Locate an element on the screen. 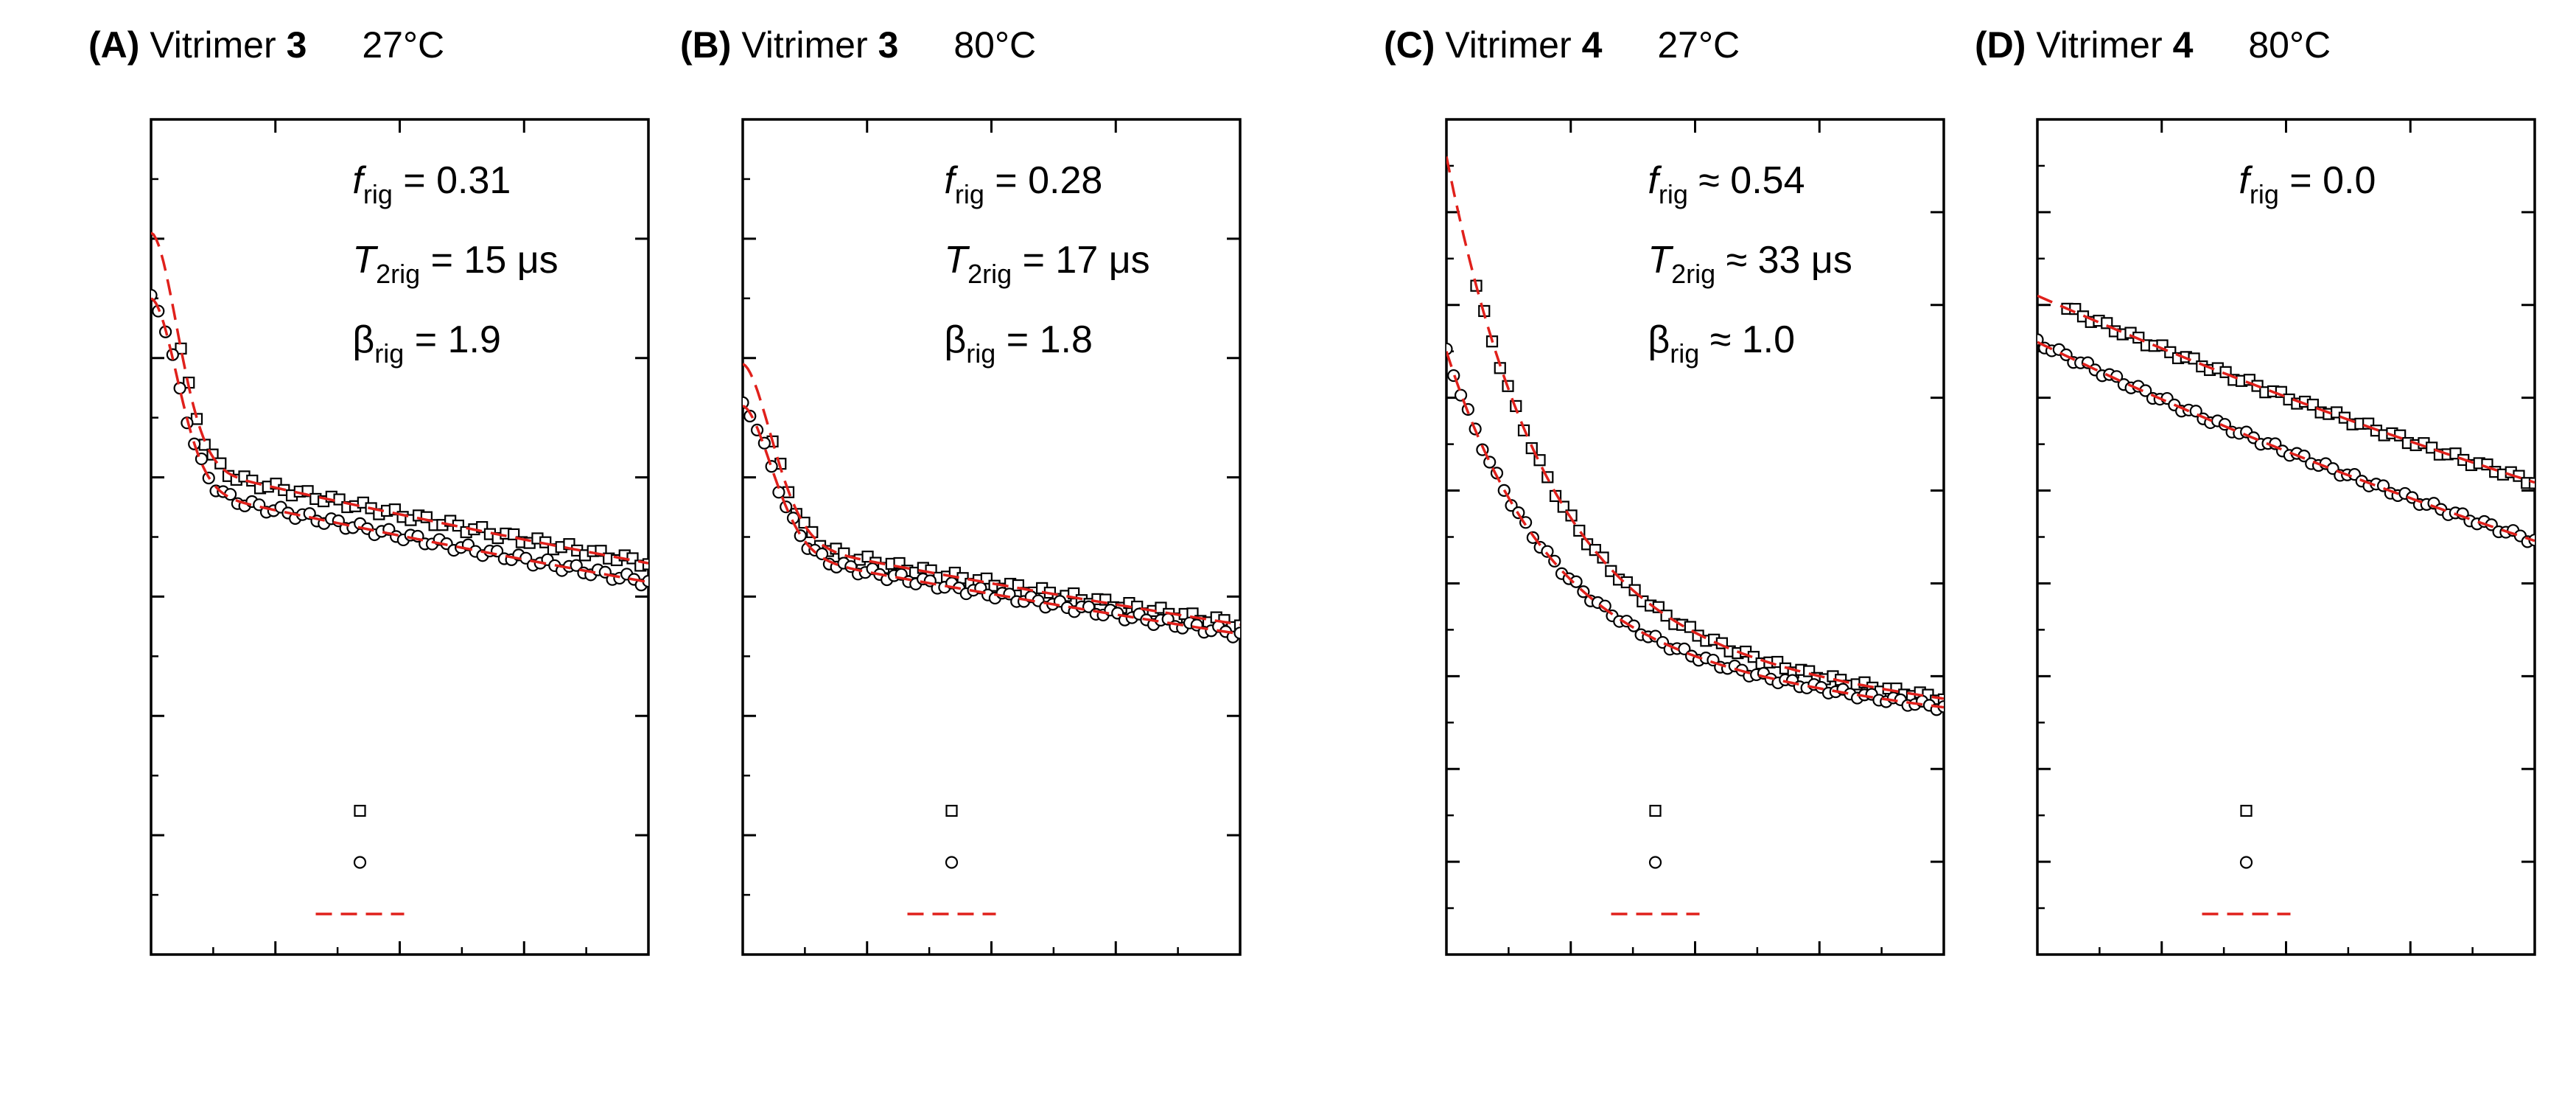 The height and width of the screenshot is (1113, 2576). fit-parameter: T2rig = 17 μs is located at coordinates (1046, 264).